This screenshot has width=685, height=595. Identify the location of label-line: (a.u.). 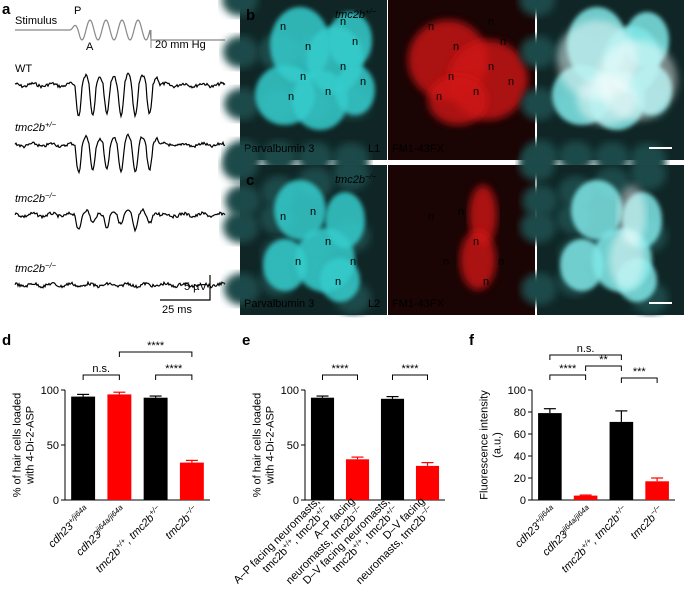
(498, 445).